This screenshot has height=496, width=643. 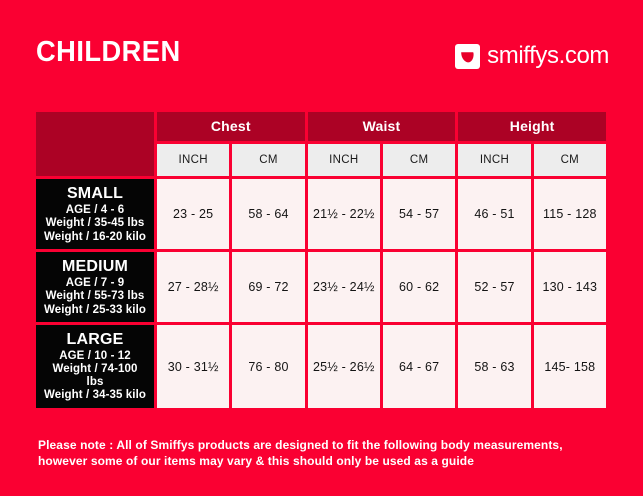 I want to click on page-title: CHILDREN, so click(x=108, y=52).